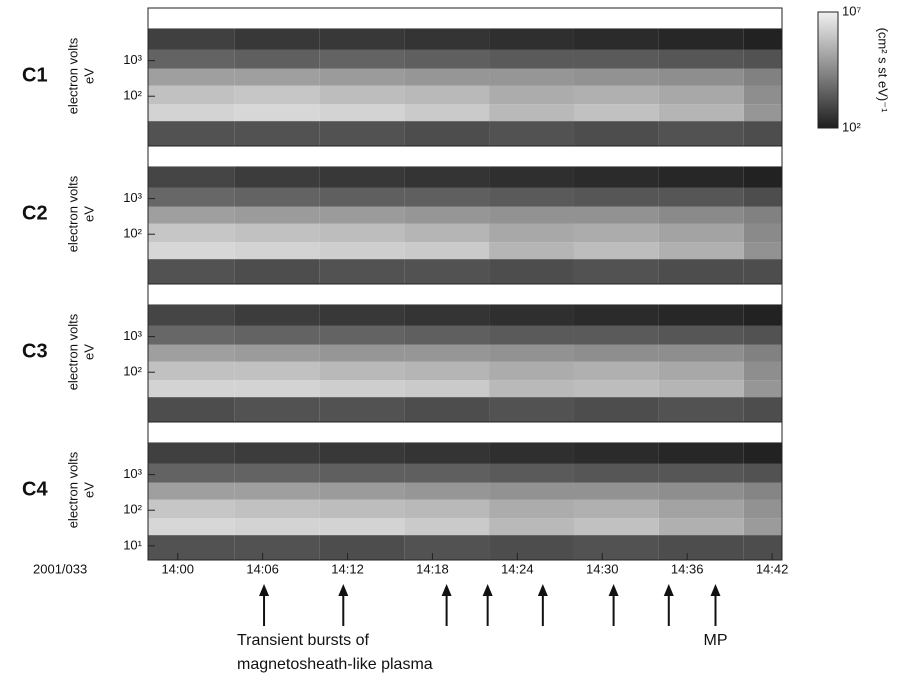  What do you see at coordinates (432, 568) in the screenshot?
I see `x-tick-label: 14:18` at bounding box center [432, 568].